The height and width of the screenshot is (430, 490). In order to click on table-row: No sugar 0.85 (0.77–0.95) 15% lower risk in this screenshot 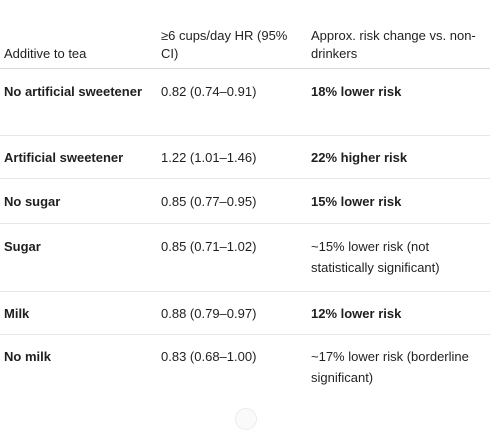, I will do `click(245, 201)`.